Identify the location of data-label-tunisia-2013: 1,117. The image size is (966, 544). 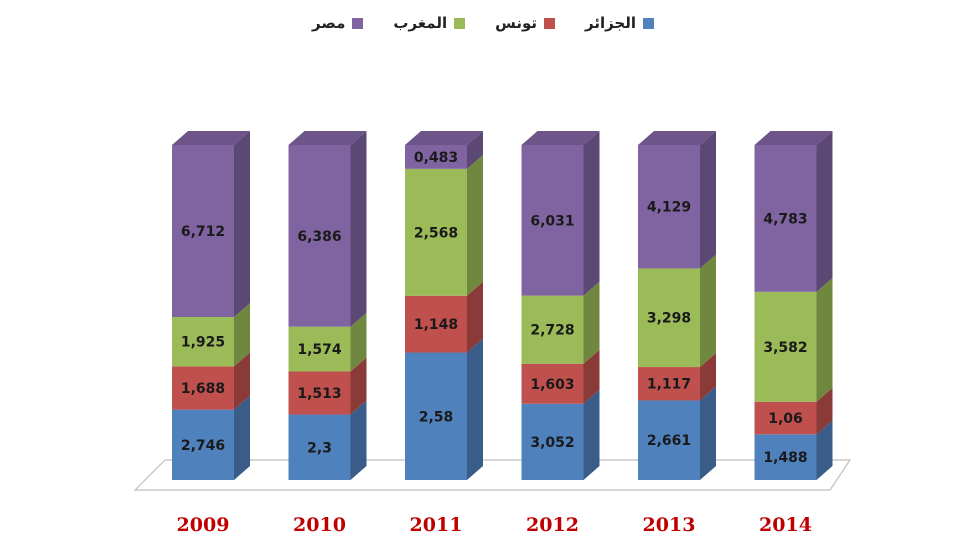
(669, 385).